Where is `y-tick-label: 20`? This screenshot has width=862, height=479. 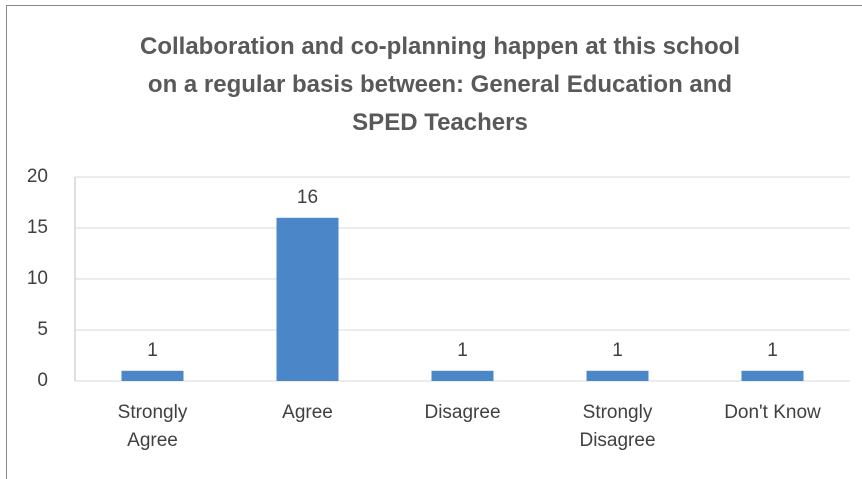 y-tick-label: 20 is located at coordinates (37, 176).